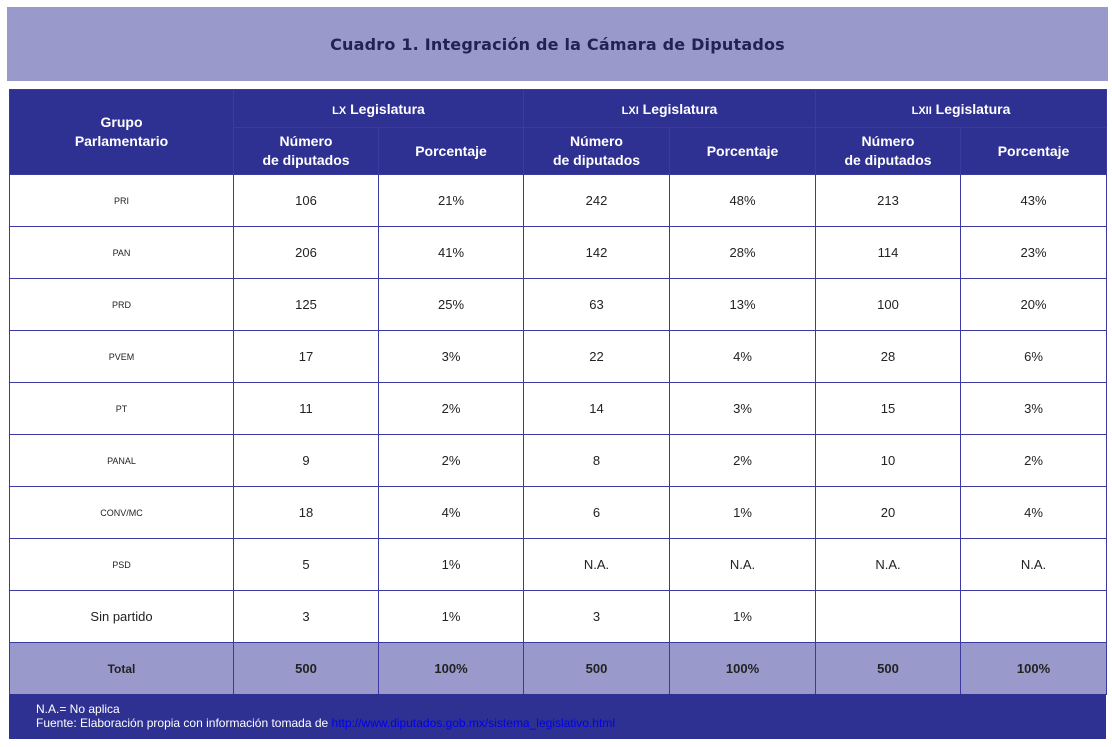 Image resolution: width=1112 pixels, height=747 pixels. I want to click on table-row: CONV/MC 18 4% 6 1% 20 4%, so click(558, 512).